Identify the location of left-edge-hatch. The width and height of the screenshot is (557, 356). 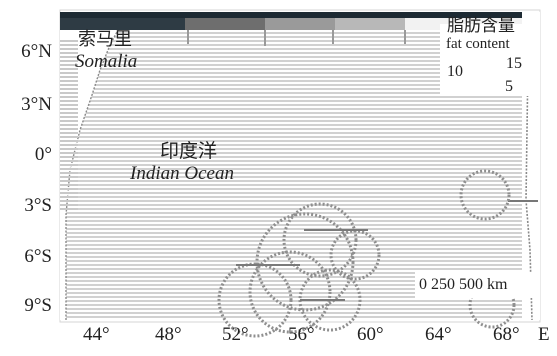
(69, 125).